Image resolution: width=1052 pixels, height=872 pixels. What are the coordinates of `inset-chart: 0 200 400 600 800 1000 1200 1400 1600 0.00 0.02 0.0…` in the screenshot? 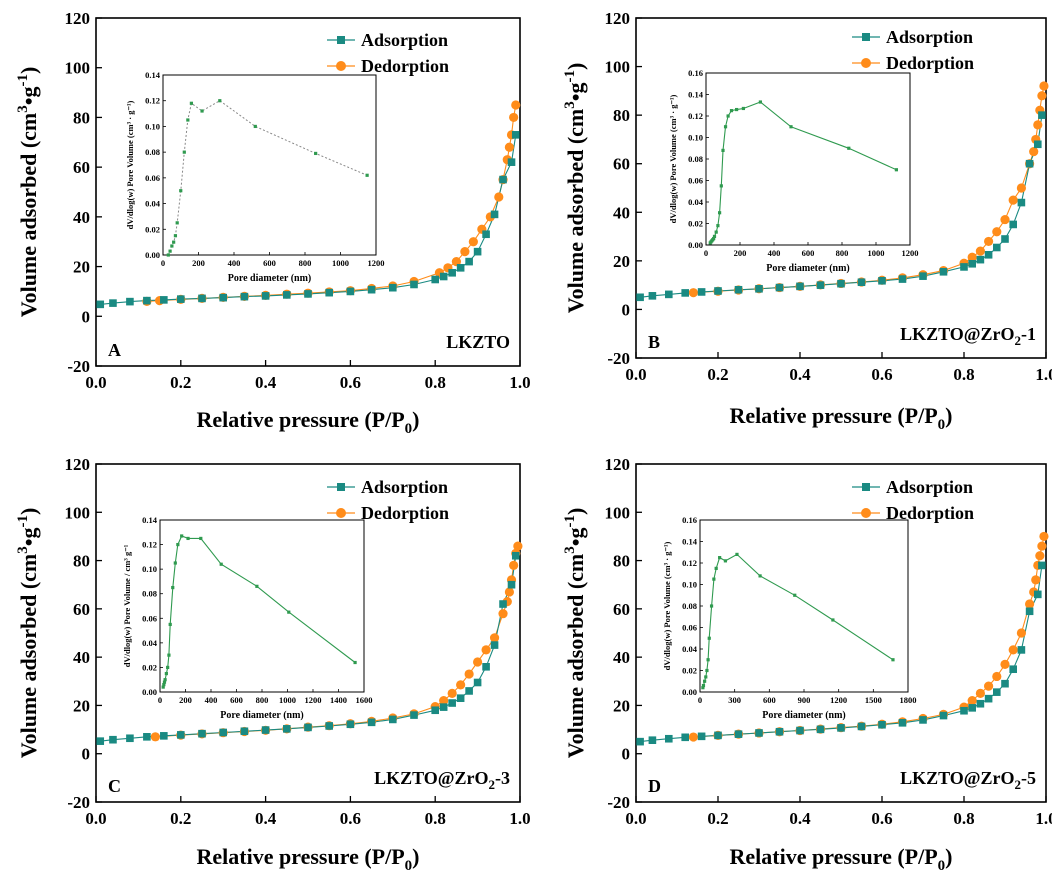 It's located at (247, 618).